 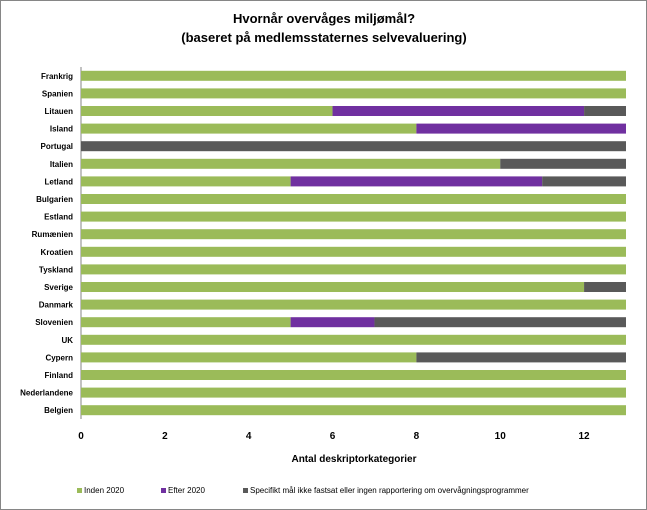 I want to click on category-label: Danmark, so click(x=56, y=305).